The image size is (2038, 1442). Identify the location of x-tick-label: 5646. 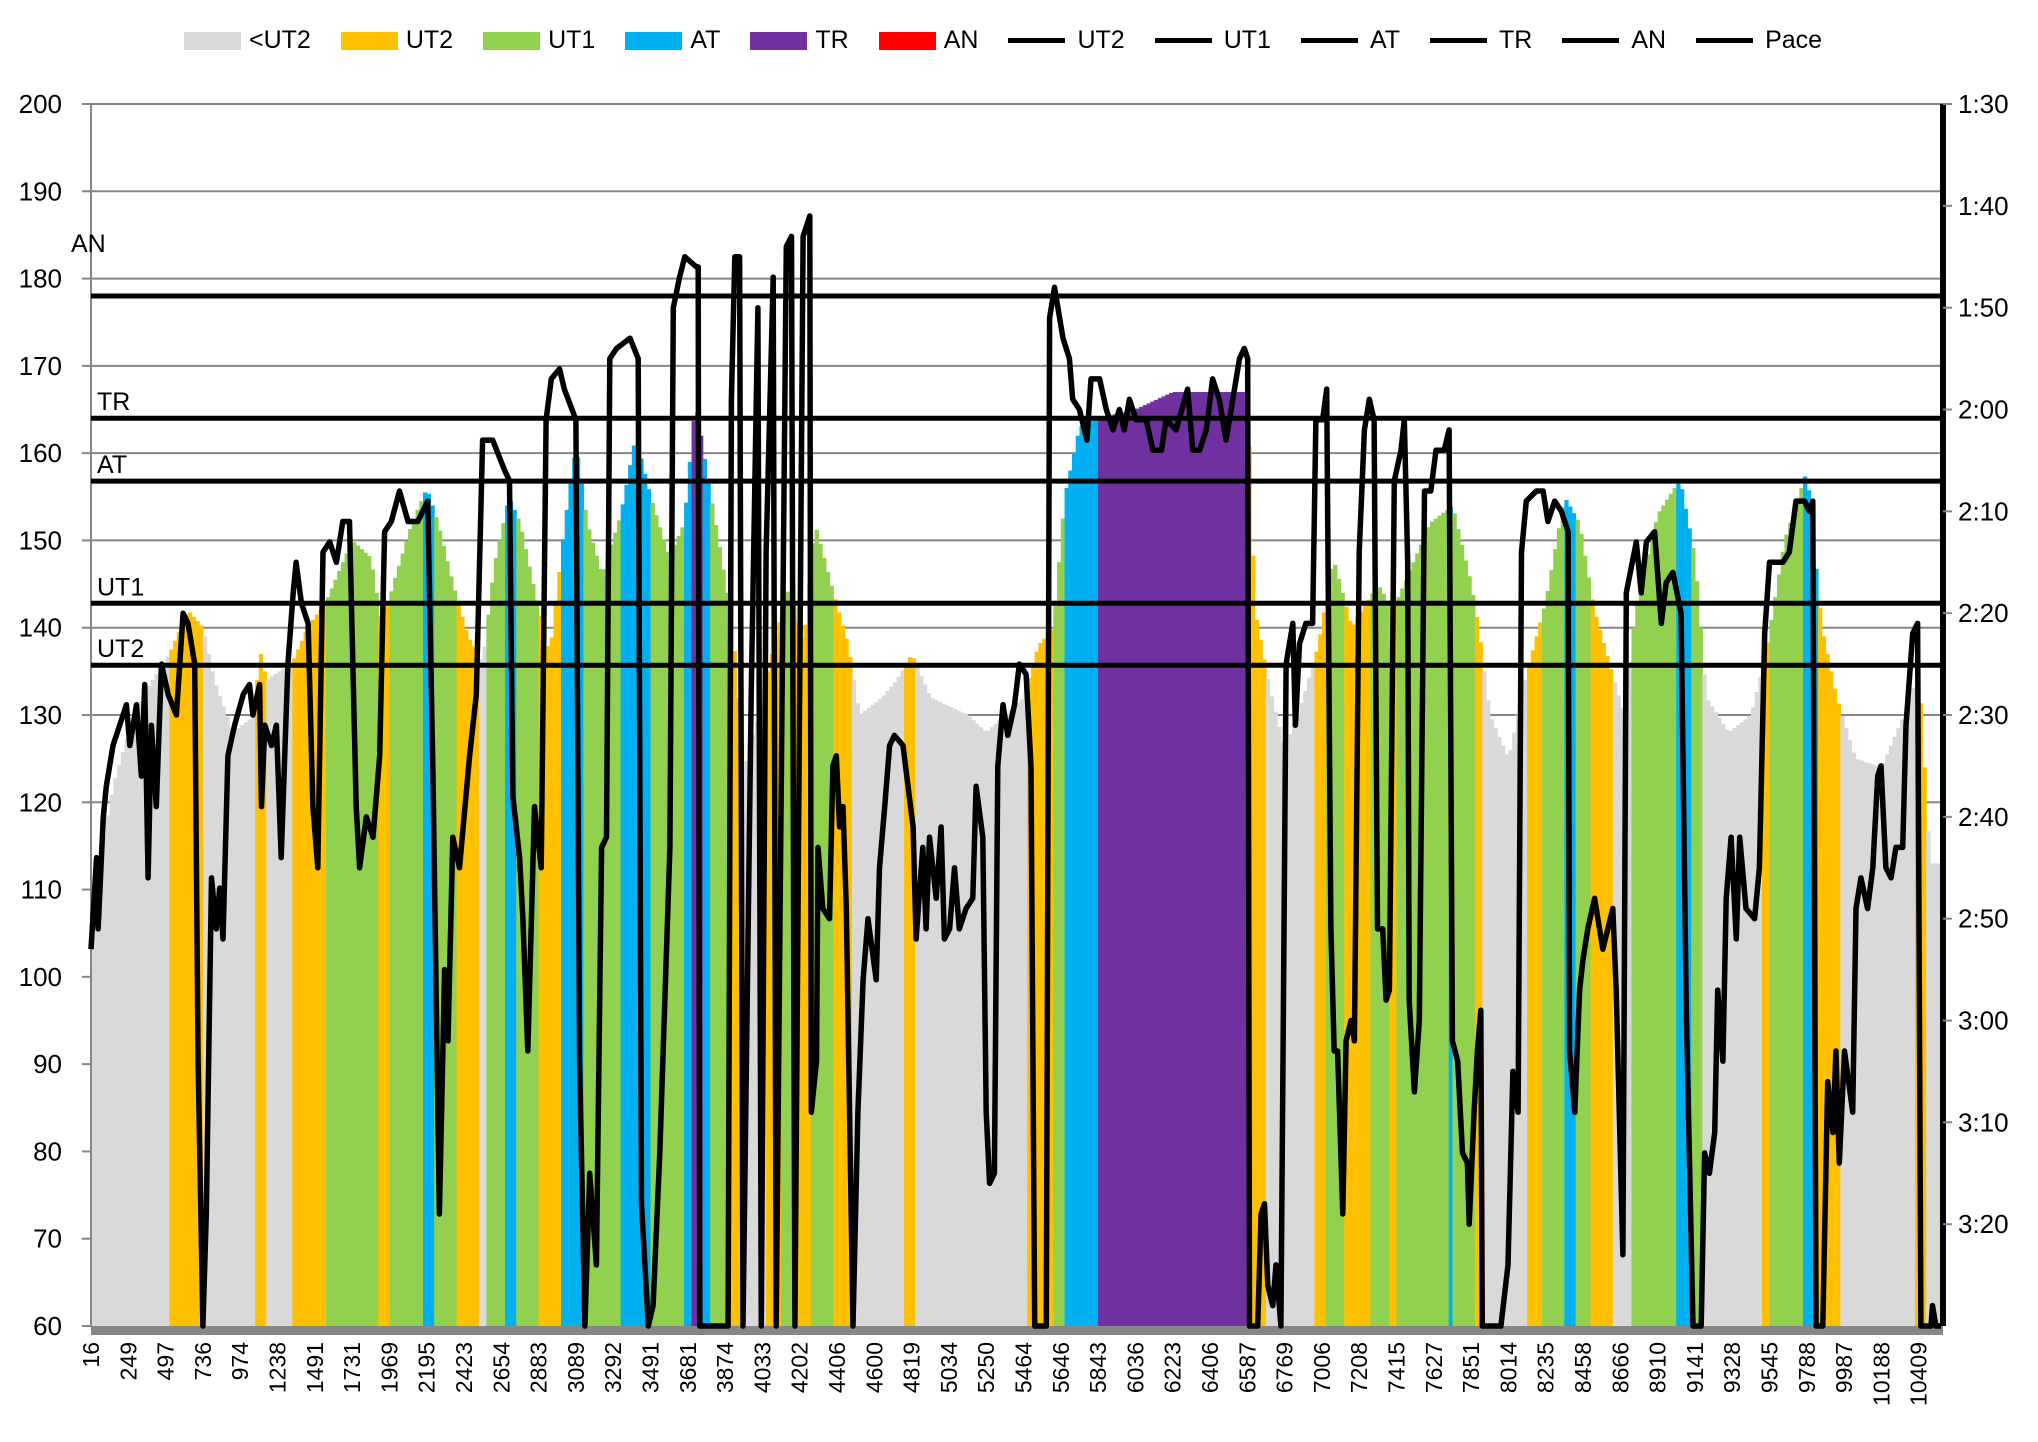
(1061, 1367).